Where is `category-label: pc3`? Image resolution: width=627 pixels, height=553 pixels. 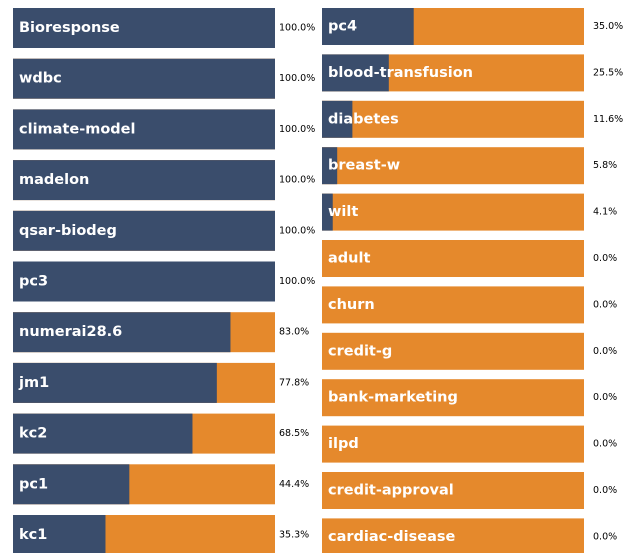
category-label: pc3 is located at coordinates (33, 282).